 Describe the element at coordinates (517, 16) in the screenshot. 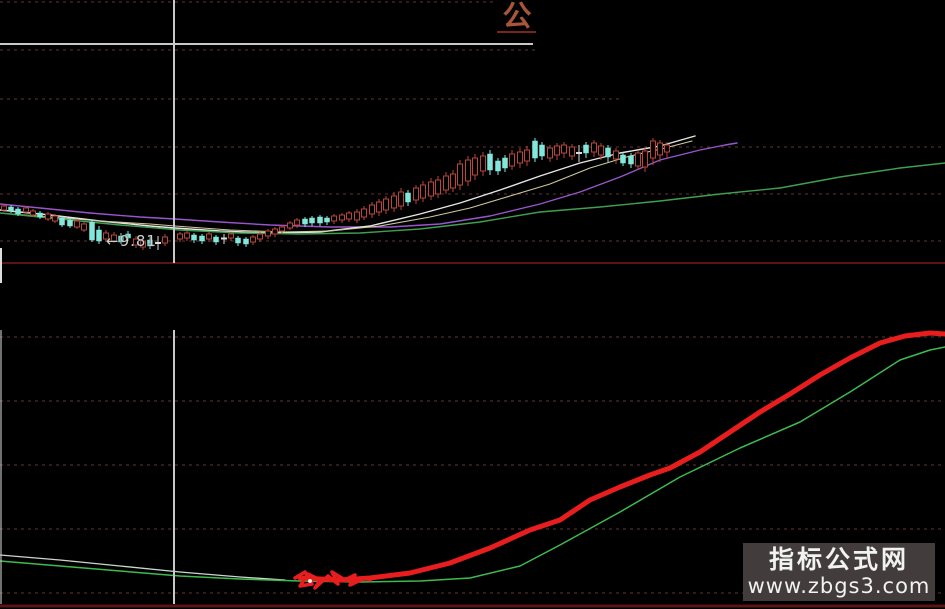

I see `top-watermark-char: 公` at that location.